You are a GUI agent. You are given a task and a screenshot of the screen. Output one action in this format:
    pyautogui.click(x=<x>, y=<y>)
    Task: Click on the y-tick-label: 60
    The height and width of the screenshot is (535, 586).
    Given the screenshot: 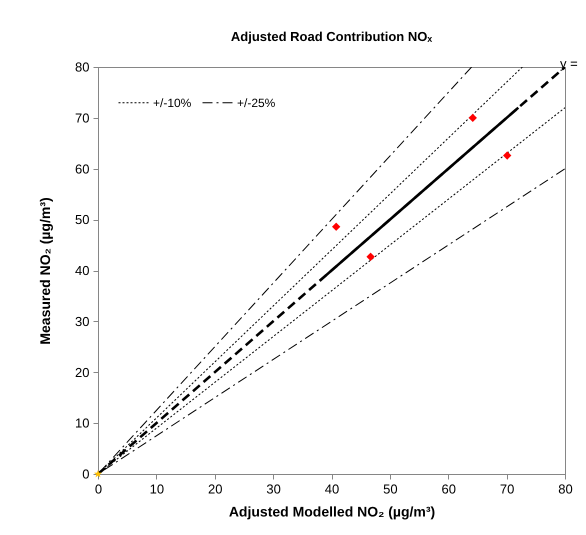 What is the action you would take?
    pyautogui.click(x=82, y=168)
    